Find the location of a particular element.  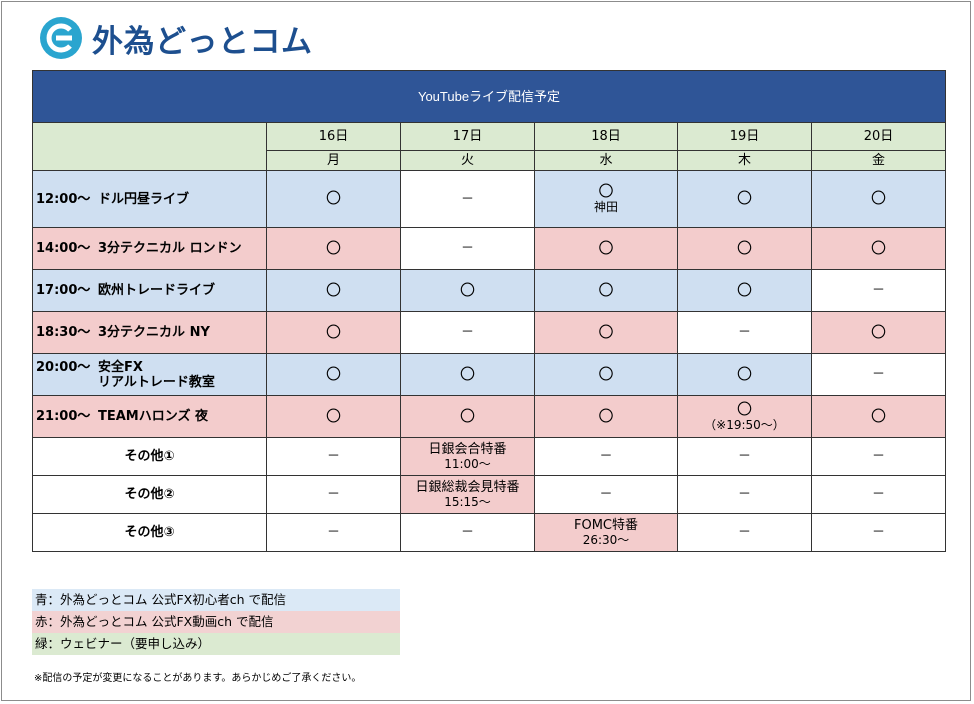

program-name: 欧州トレードライブ is located at coordinates (157, 290).